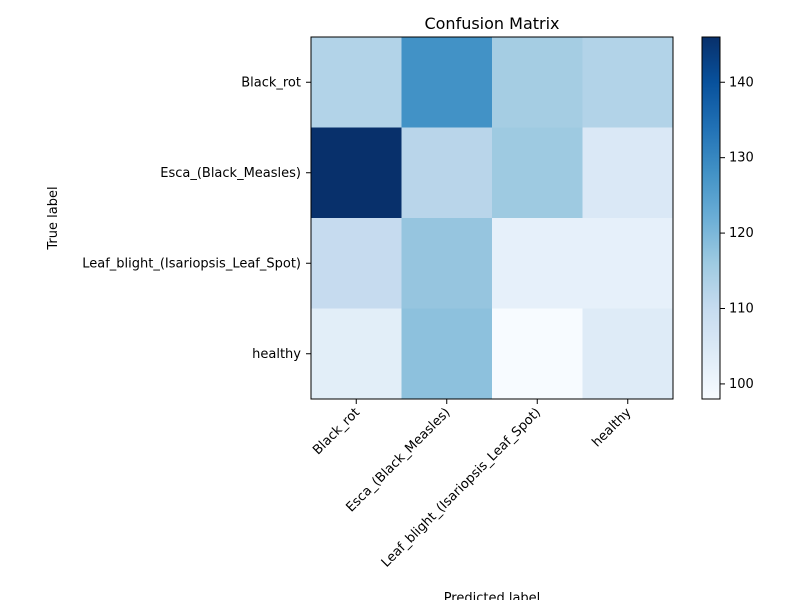  Describe the element at coordinates (398, 460) in the screenshot. I see `x-tick-label: Esca_(Black_Measles)` at that location.